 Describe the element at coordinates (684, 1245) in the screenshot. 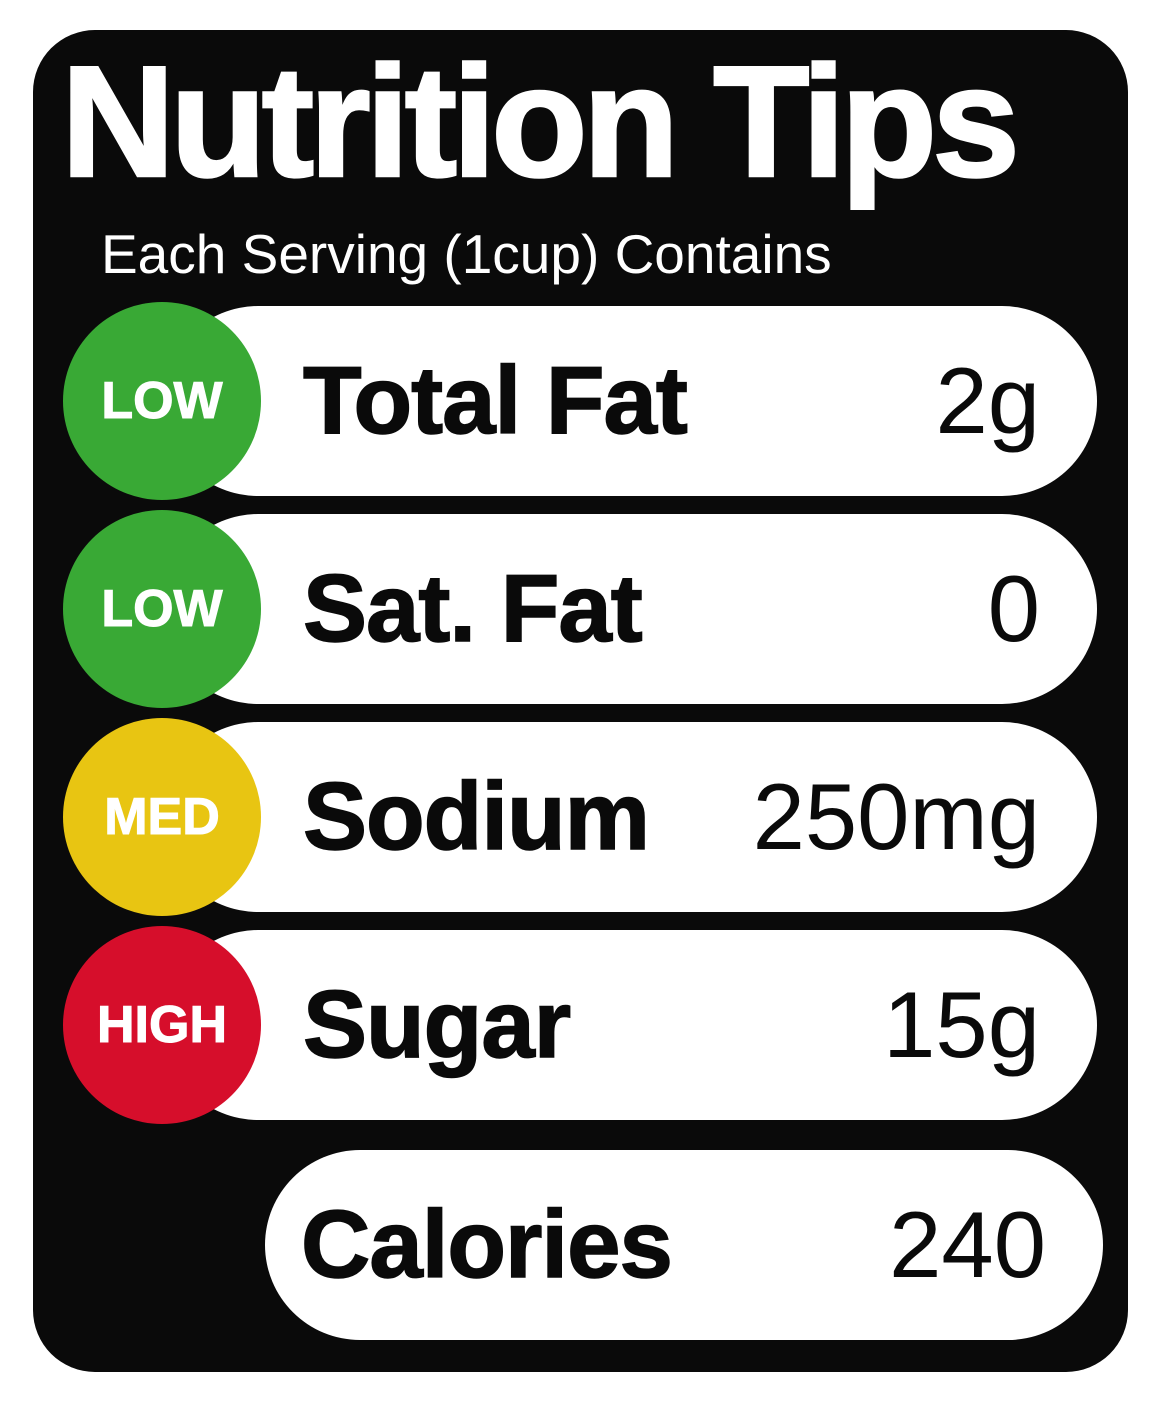

I see `calories-pill: Calories 240` at that location.